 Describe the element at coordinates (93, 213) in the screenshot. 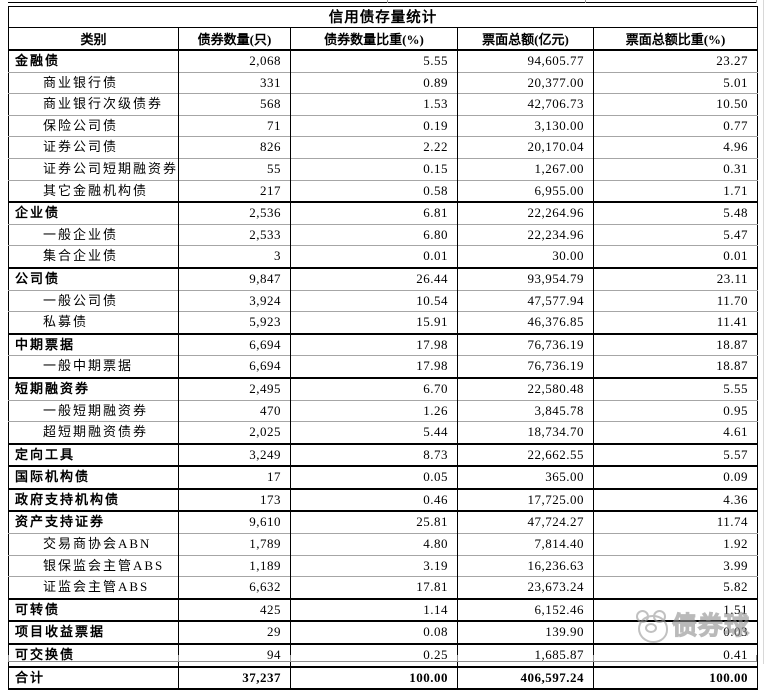

I see `category-cell: 企业债` at that location.